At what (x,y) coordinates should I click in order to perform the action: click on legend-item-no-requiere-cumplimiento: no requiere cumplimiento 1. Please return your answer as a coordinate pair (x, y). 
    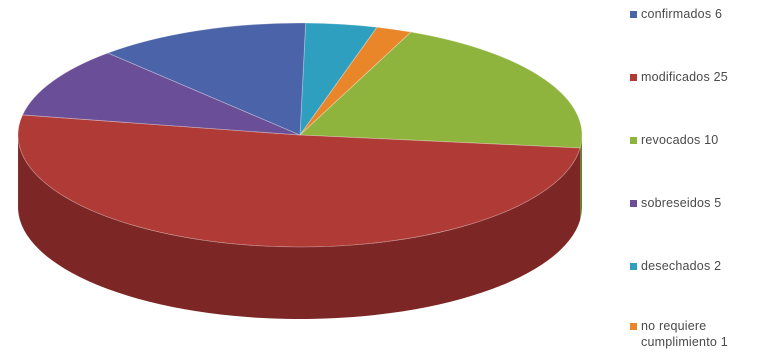
    Looking at the image, I should click on (702, 334).